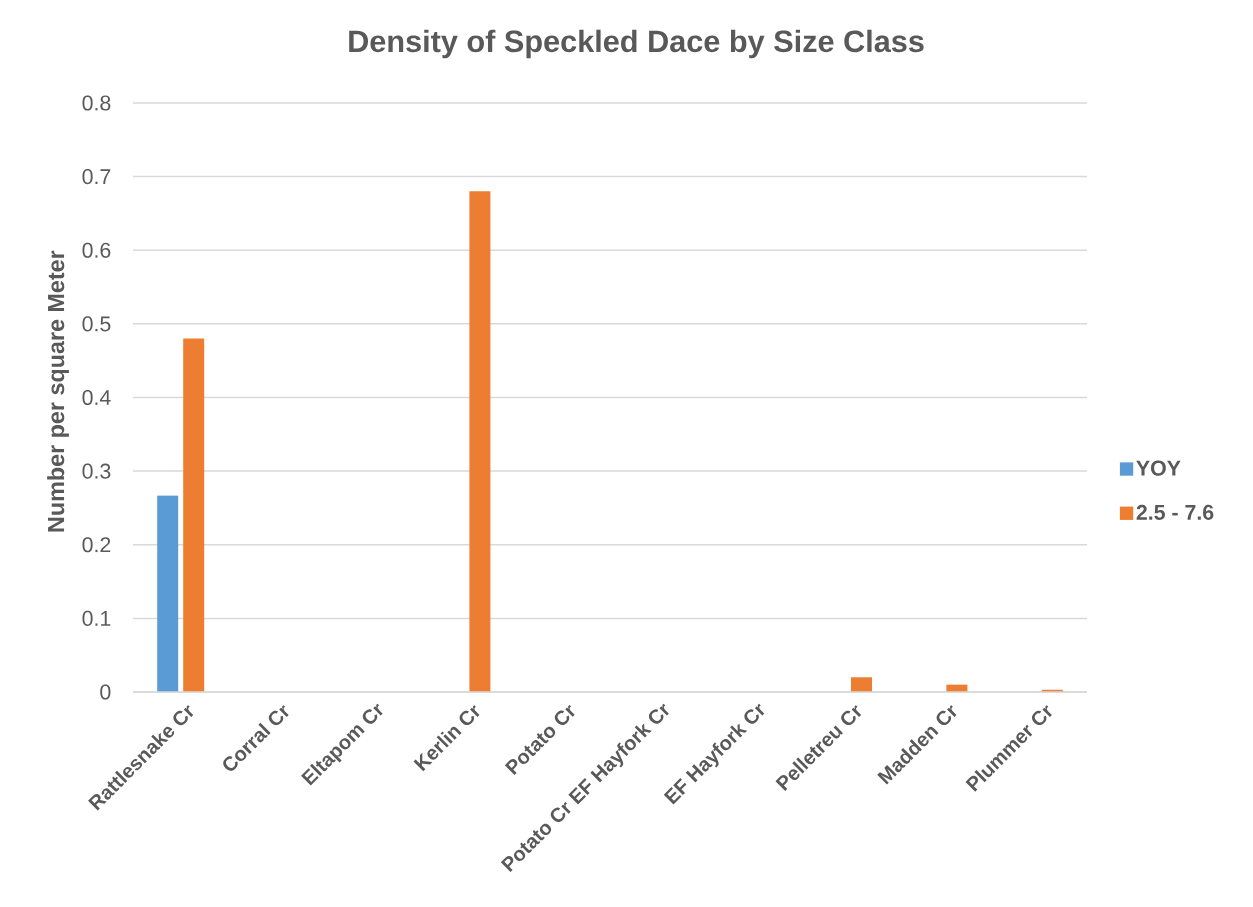 This screenshot has width=1253, height=907. I want to click on y-tick-label: 0.7, so click(96, 177).